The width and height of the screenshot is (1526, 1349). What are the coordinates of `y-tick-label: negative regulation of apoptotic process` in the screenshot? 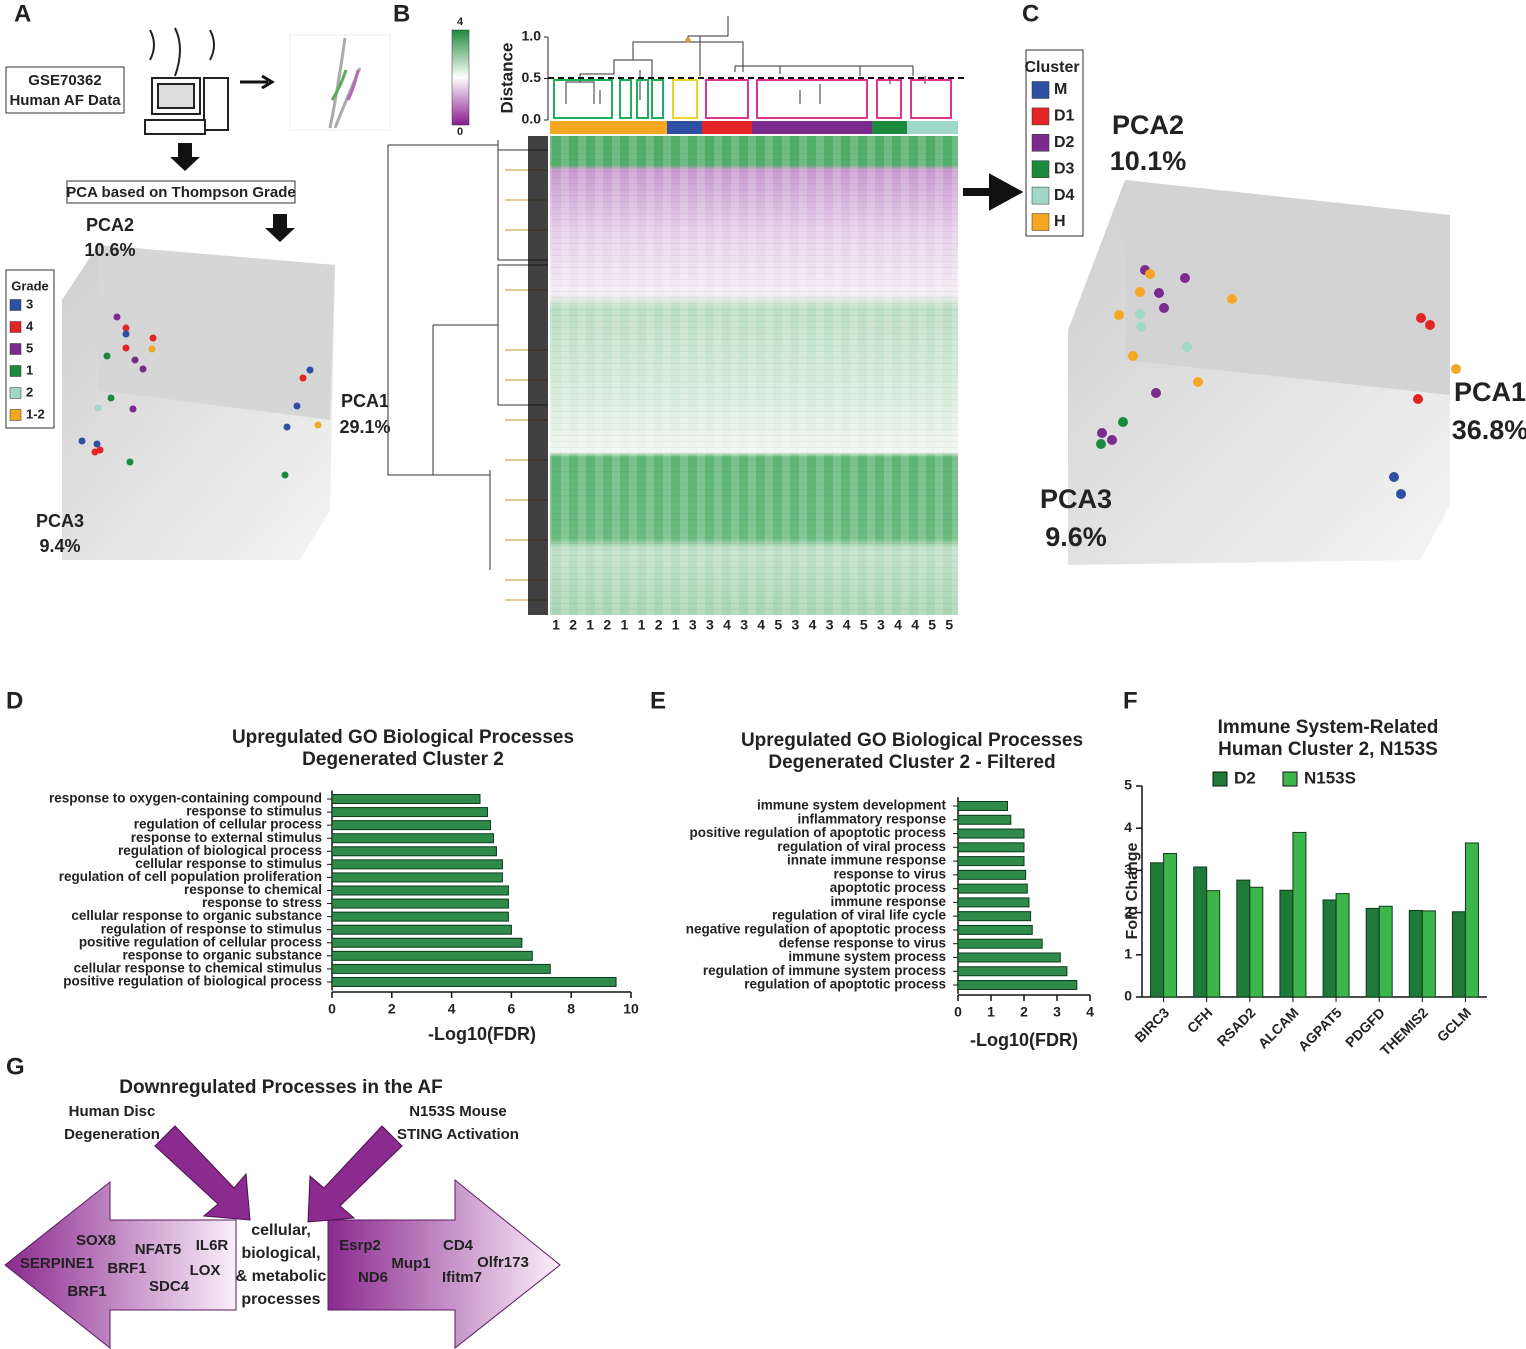 It's located at (816, 928).